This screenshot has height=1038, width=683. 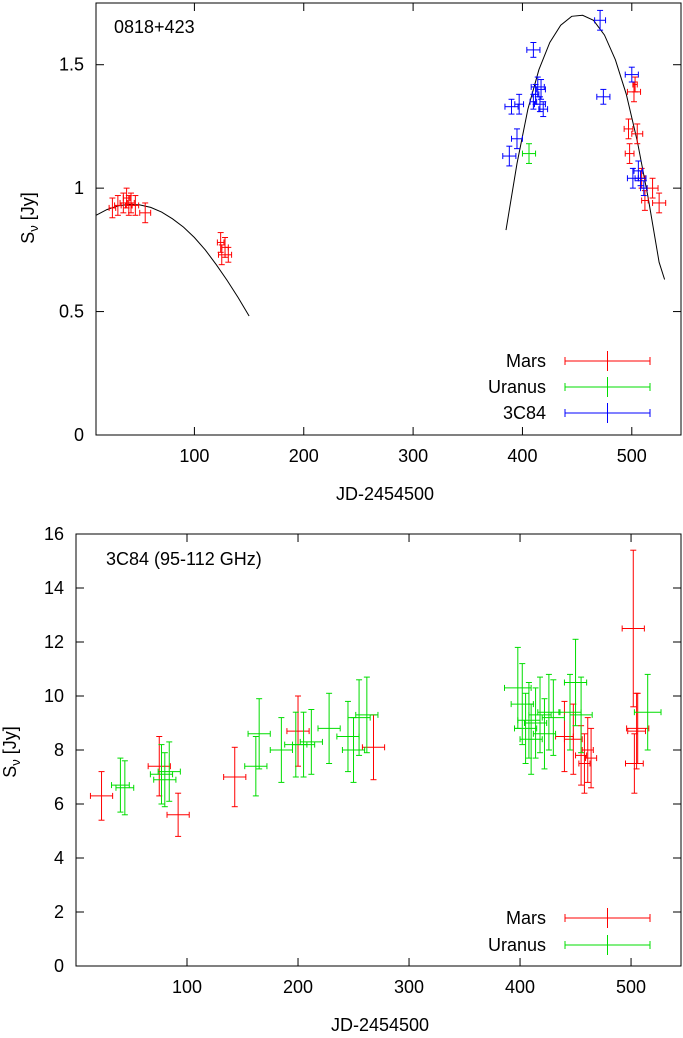 What do you see at coordinates (71, 312) in the screenshot?
I see `y-tick-label: 0.5` at bounding box center [71, 312].